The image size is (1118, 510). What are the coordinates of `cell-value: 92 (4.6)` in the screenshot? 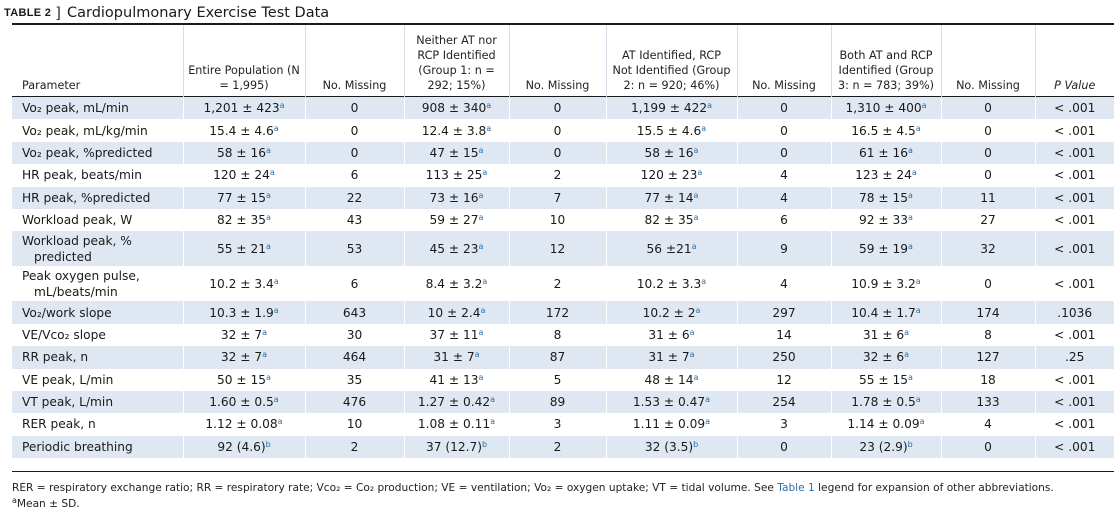 It's located at (241, 446).